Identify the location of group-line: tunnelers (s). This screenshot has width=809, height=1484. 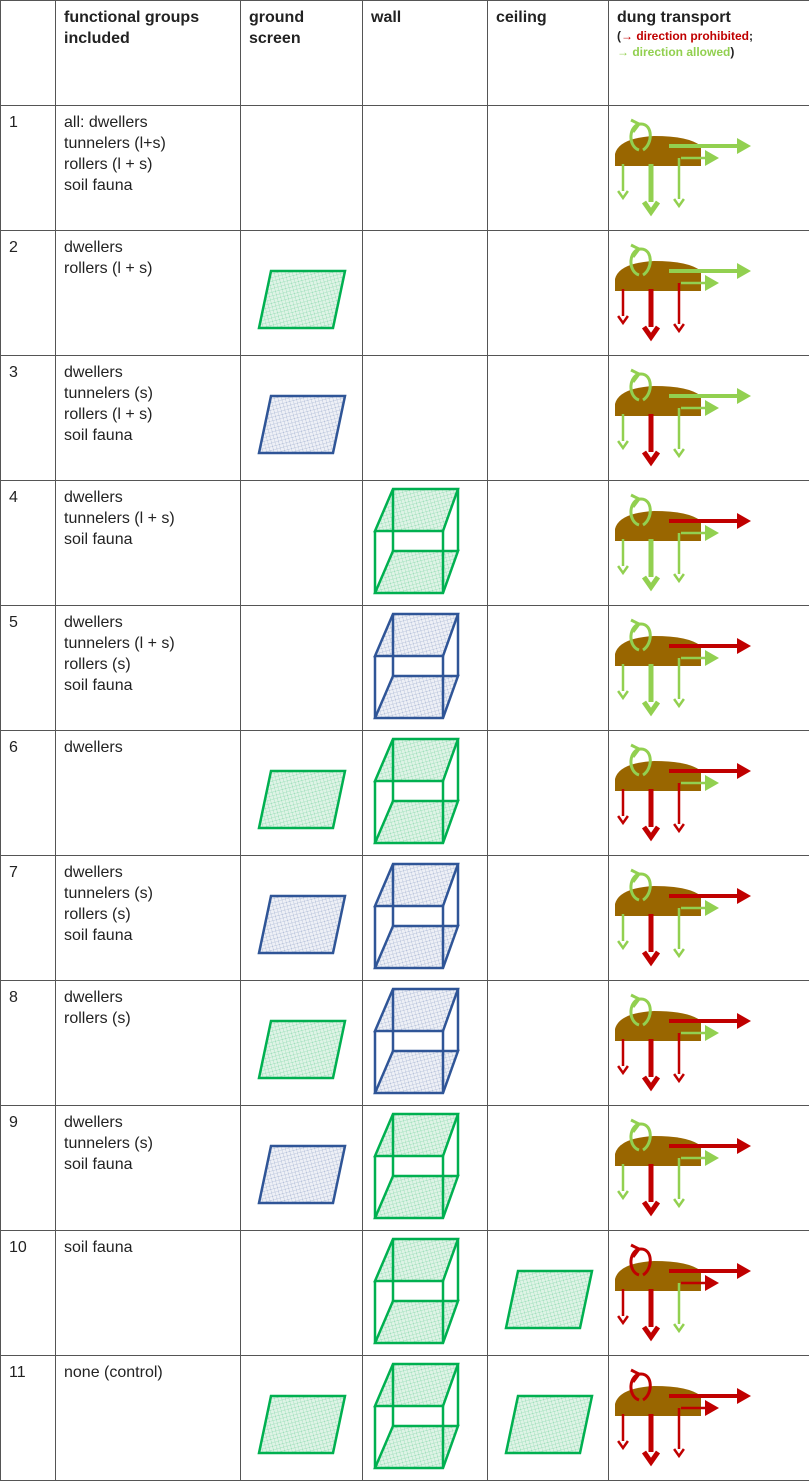
(108, 893).